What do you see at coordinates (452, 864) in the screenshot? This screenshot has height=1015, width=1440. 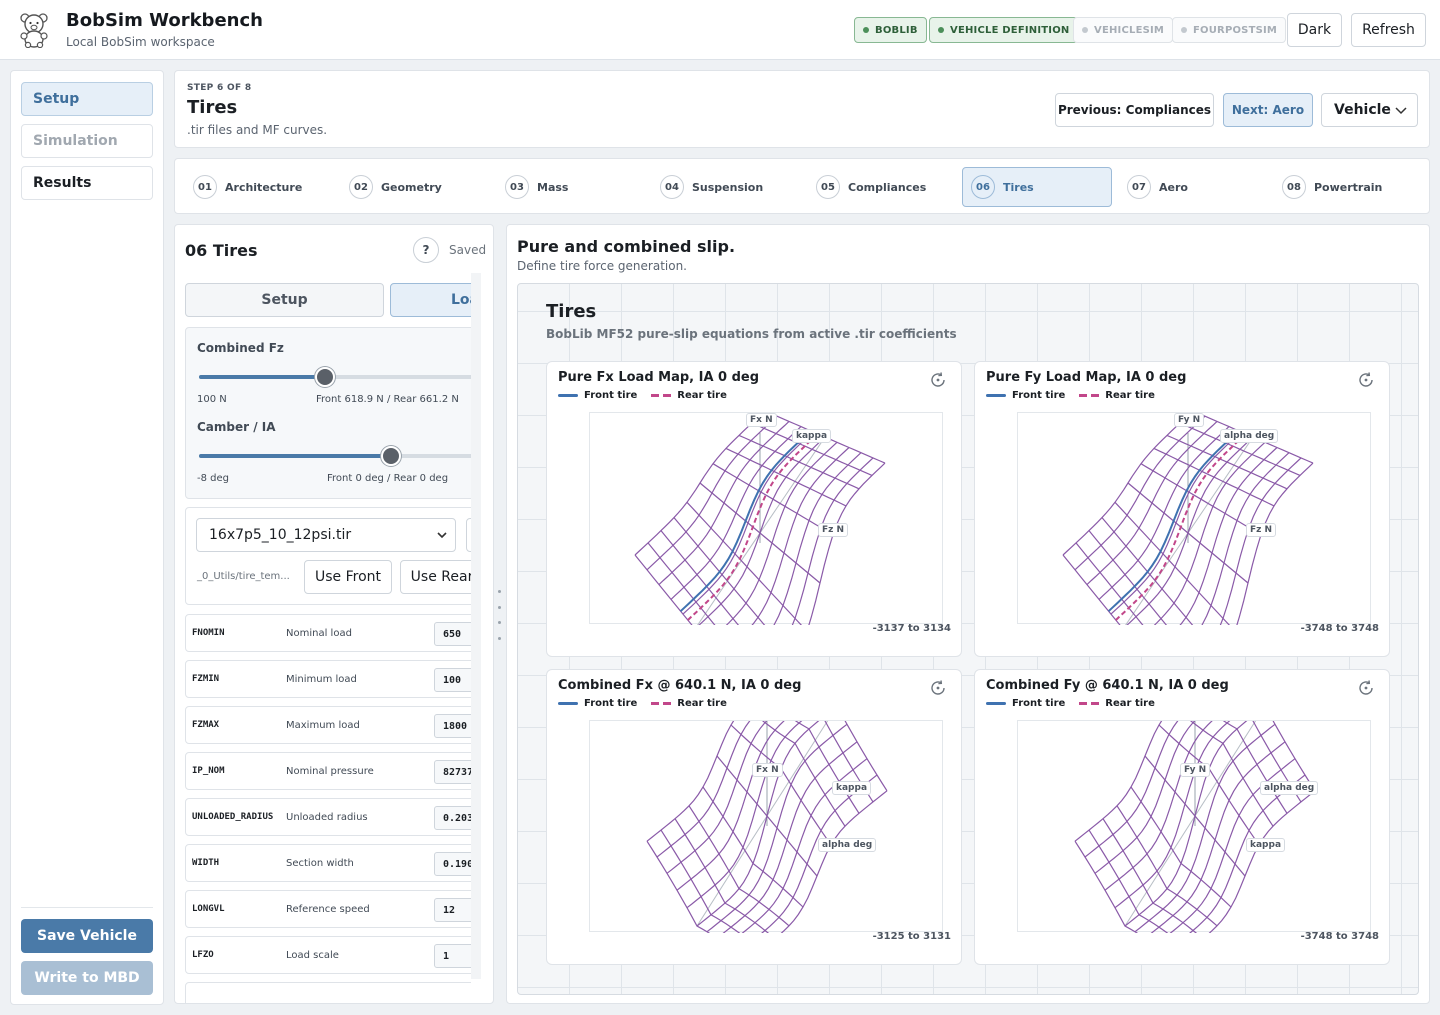 I see `param-value-input: 0.190` at bounding box center [452, 864].